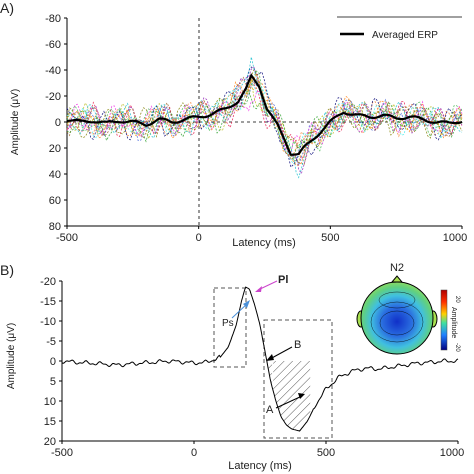  Describe the element at coordinates (199, 238) in the screenshot. I see `panel-a-x-tick-label: 0` at that location.